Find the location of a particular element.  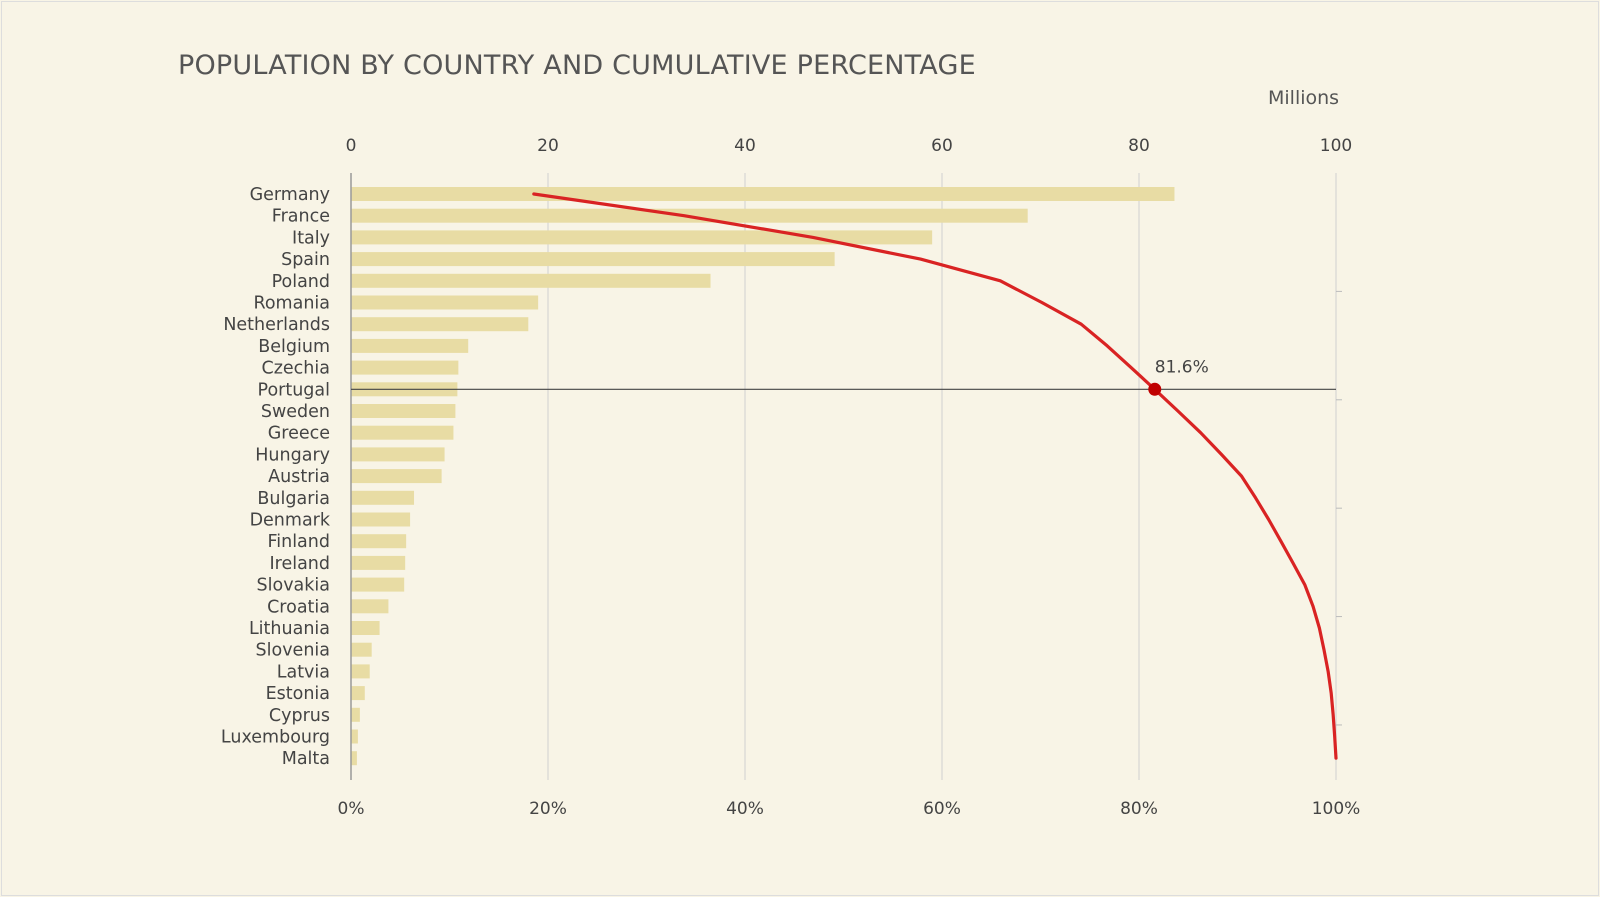

bar-croatia is located at coordinates (370, 606).